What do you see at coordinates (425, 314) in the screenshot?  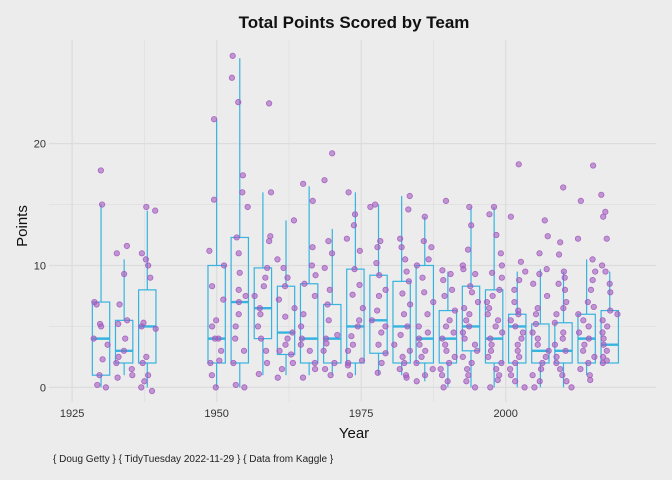 I see `box-iqr` at bounding box center [425, 314].